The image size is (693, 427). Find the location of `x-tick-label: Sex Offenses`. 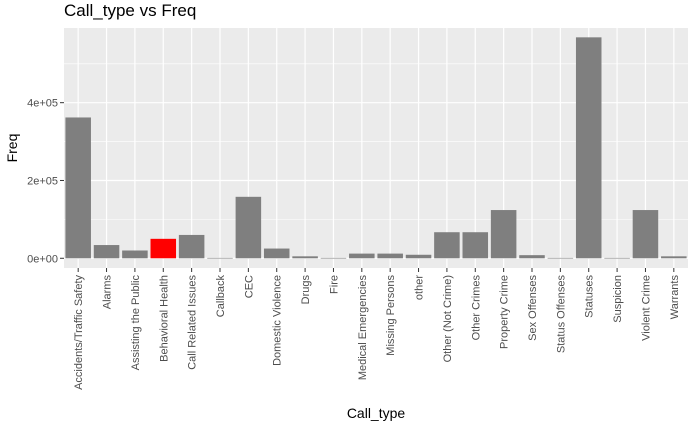

x-tick-label: Sex Offenses is located at coordinates (533, 308).